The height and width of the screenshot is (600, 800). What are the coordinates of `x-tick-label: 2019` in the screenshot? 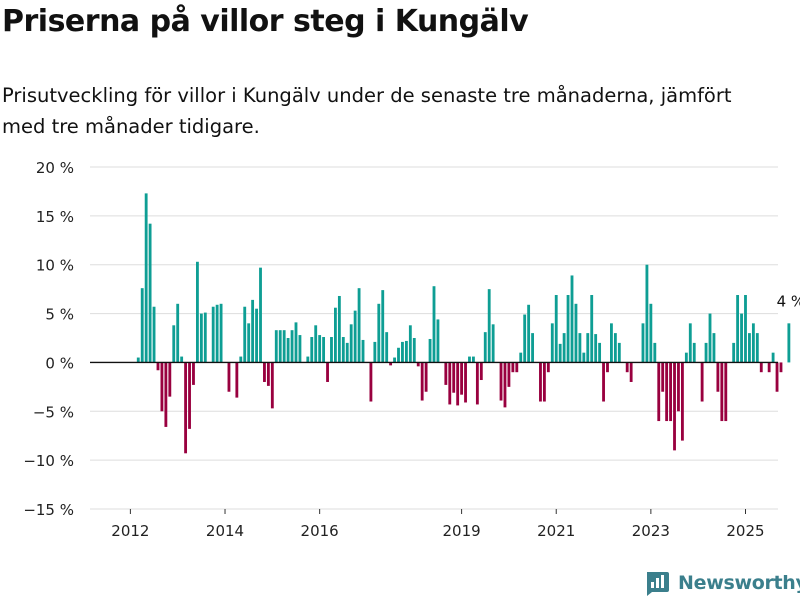 It's located at (462, 531).